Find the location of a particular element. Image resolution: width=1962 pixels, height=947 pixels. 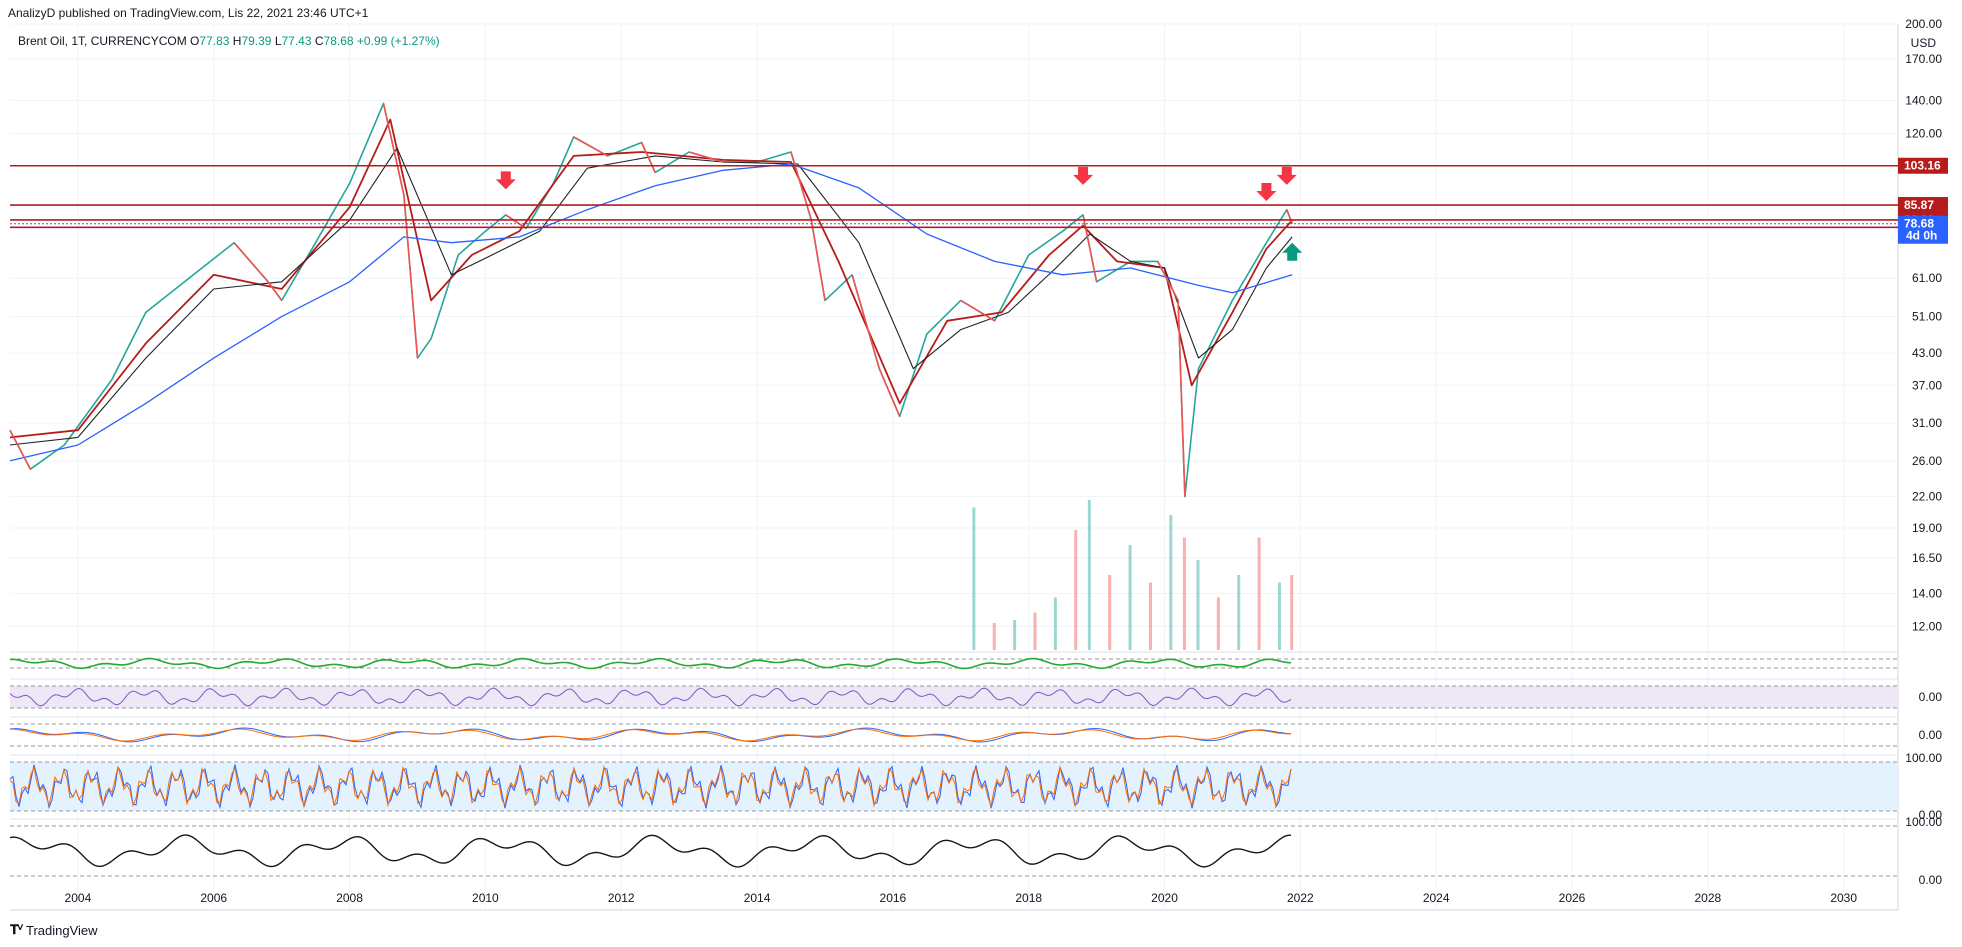

legend-open-label: O is located at coordinates (195, 41).